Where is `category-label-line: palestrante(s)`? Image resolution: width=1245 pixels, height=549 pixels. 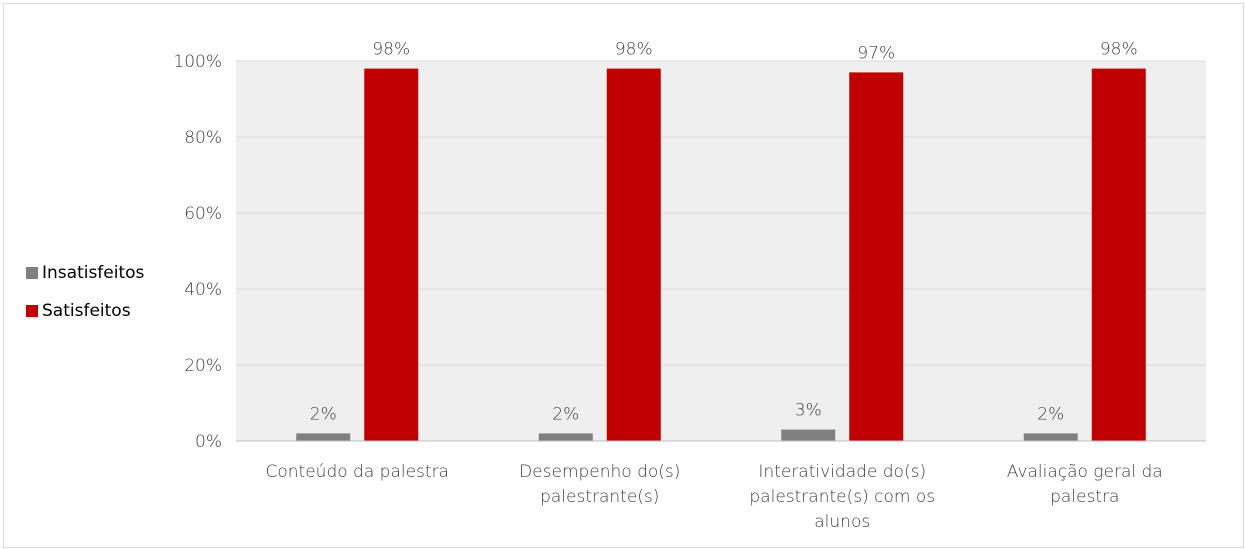
category-label-line: palestrante(s) is located at coordinates (599, 497).